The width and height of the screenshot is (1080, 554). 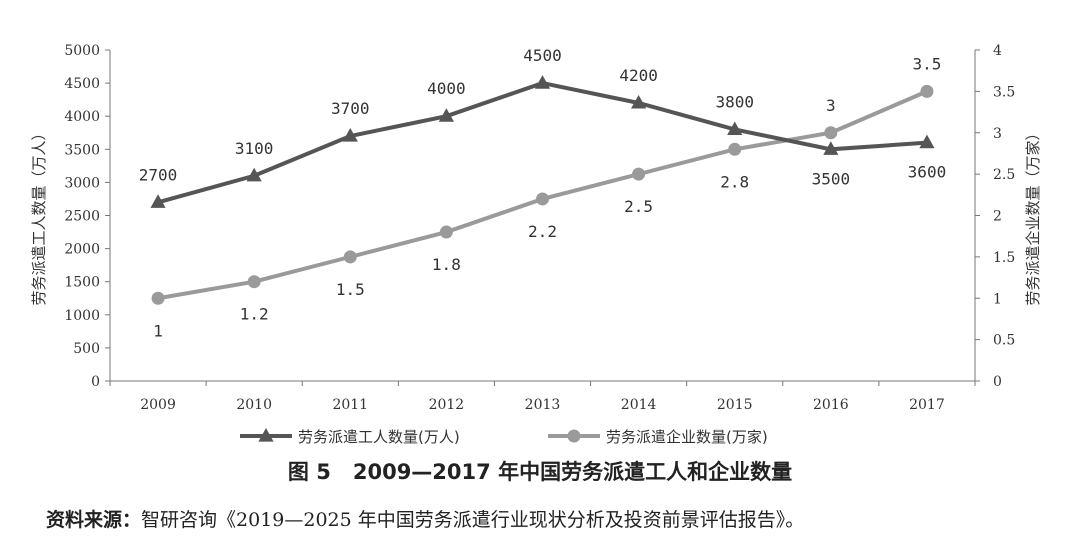 What do you see at coordinates (1004, 341) in the screenshot?
I see `right-tick-label: 0.5` at bounding box center [1004, 341].